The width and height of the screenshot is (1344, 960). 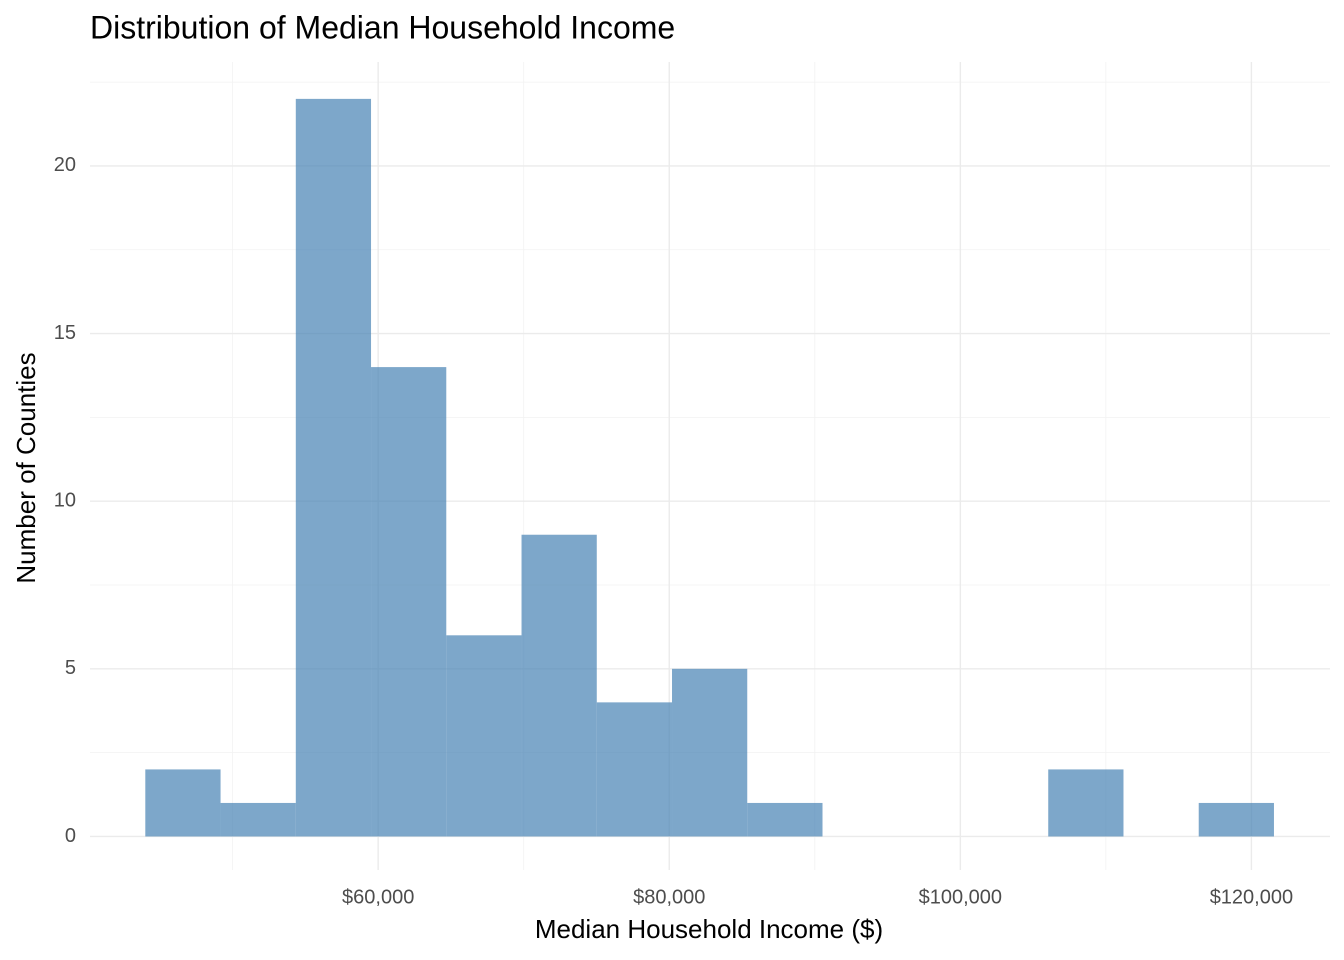 What do you see at coordinates (709, 929) in the screenshot?
I see `x-axis-title: Median Household Income ($)` at bounding box center [709, 929].